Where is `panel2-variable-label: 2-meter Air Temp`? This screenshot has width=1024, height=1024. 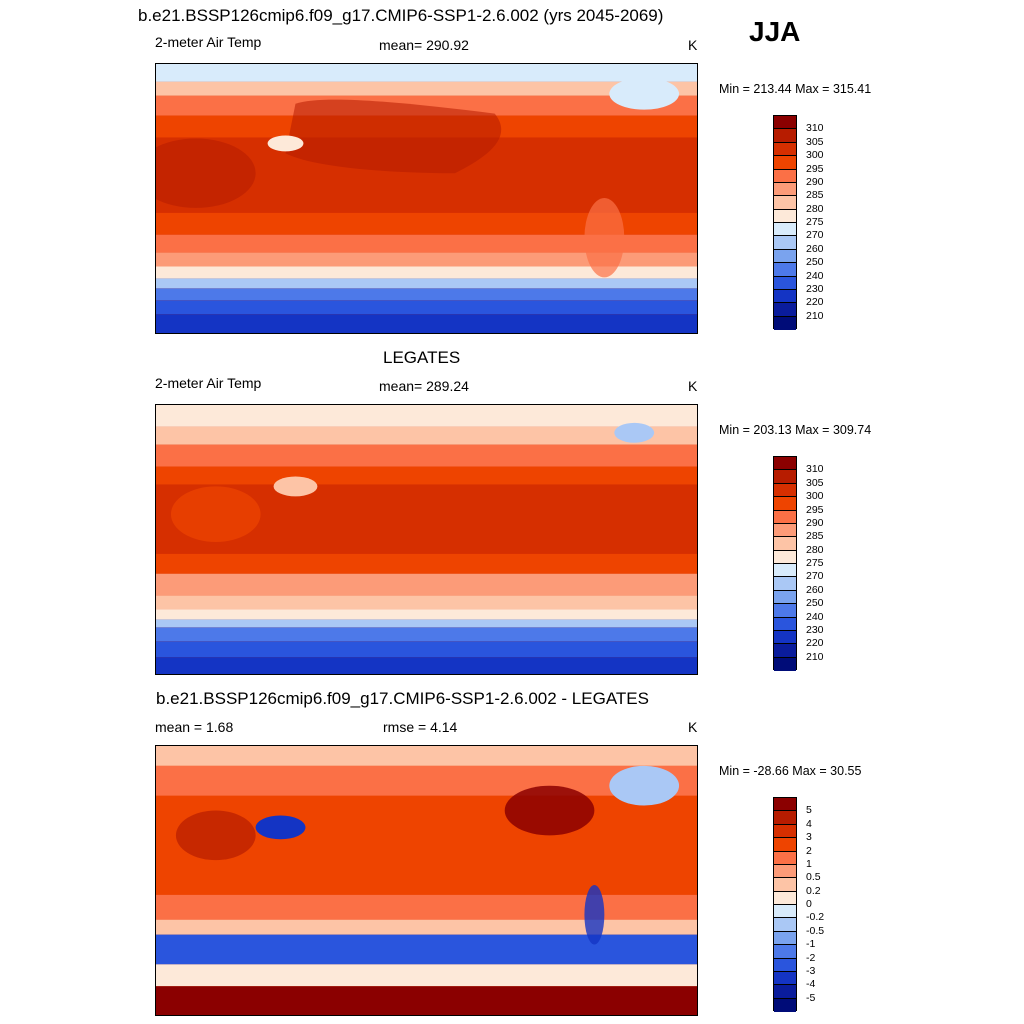 panel2-variable-label: 2-meter Air Temp is located at coordinates (208, 383).